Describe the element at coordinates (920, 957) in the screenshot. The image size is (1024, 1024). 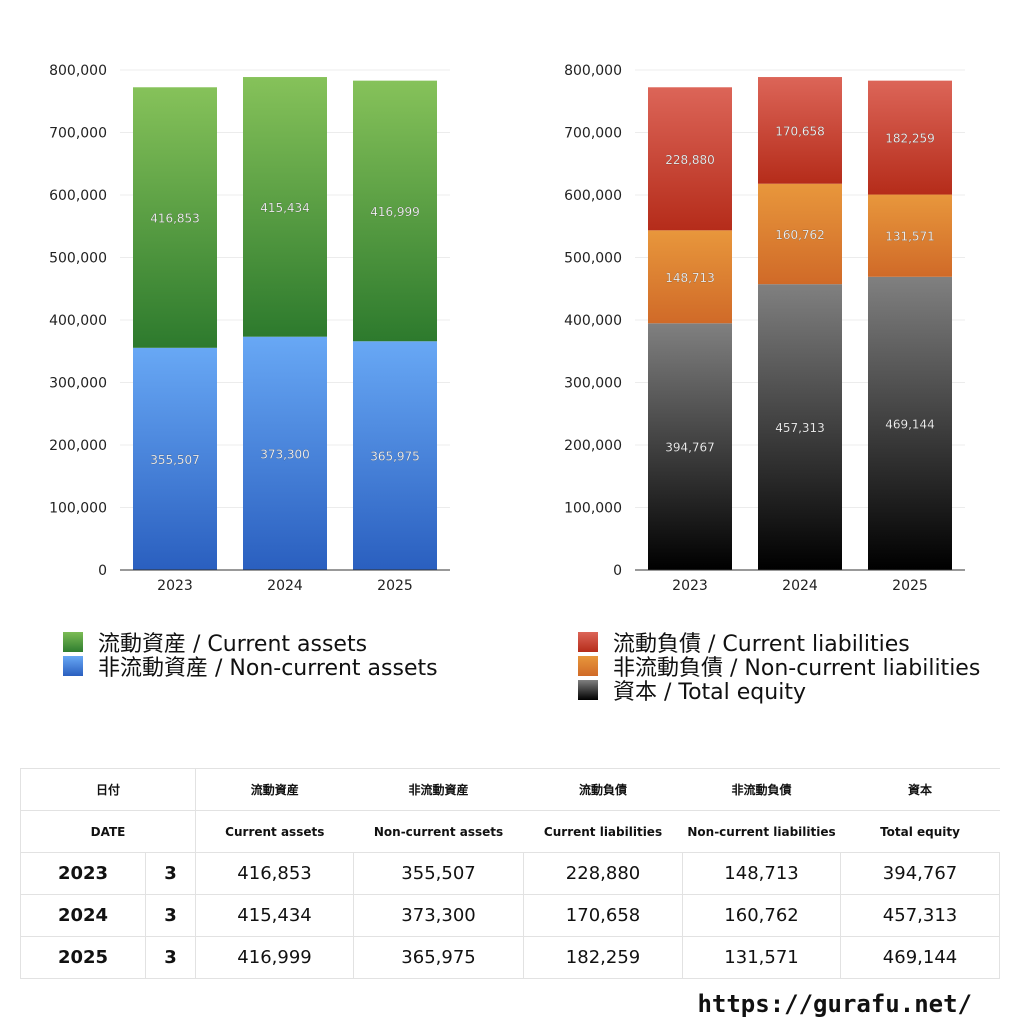
I see `value-cell: 469,144` at that location.